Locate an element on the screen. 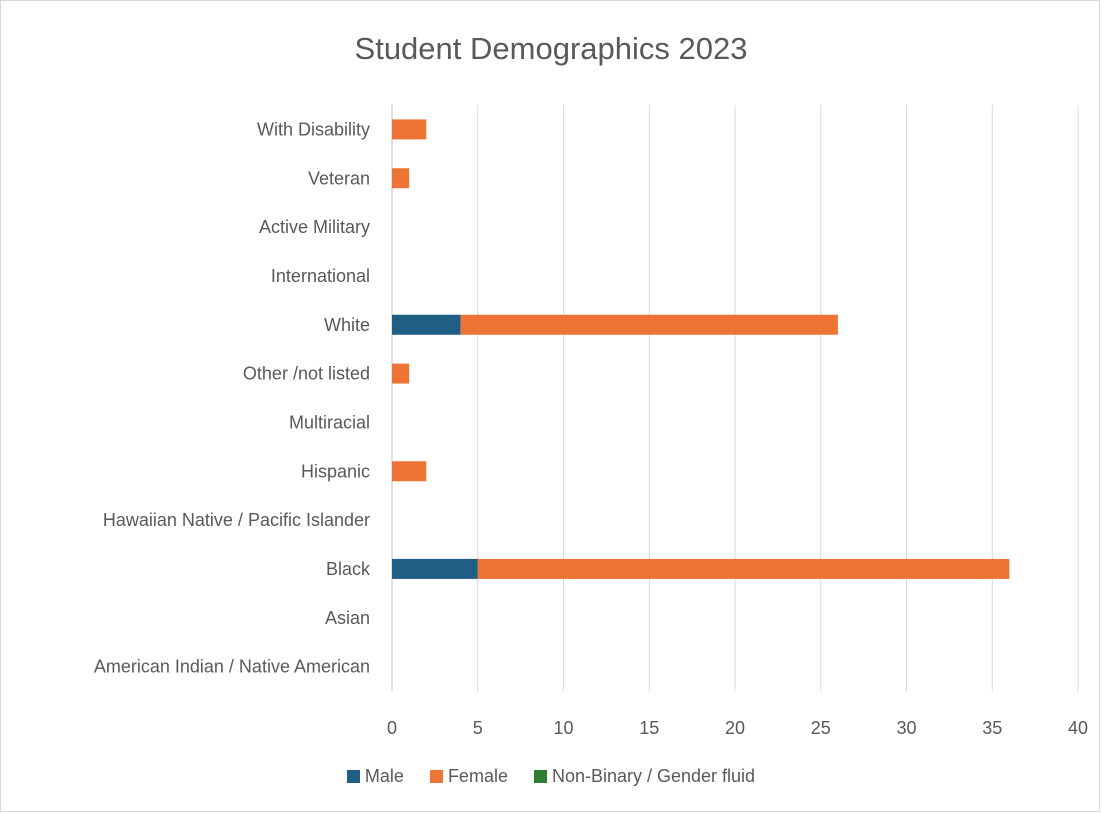  x-tick-label: 40 is located at coordinates (1078, 728).